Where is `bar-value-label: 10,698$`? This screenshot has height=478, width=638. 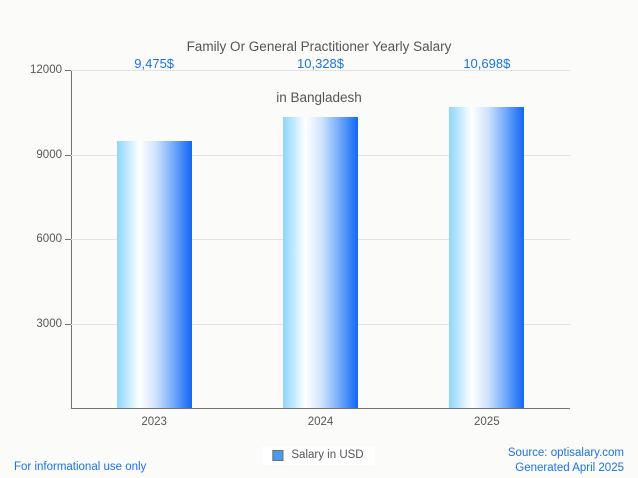
bar-value-label: 10,698$ is located at coordinates (487, 63).